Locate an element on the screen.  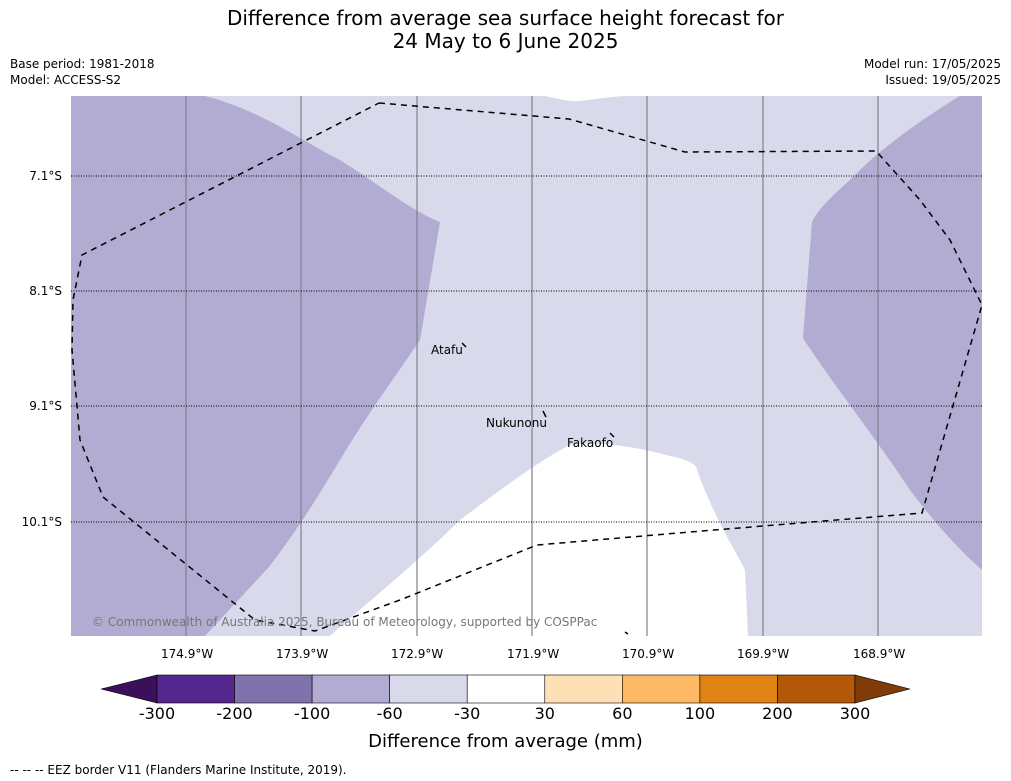
lat-tick-10-1: 10.1°S is located at coordinates (41, 522).